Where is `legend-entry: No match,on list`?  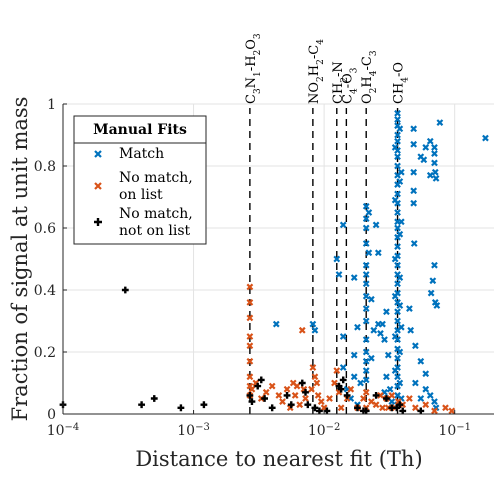
legend-entry: No match,on list is located at coordinates (143, 186).